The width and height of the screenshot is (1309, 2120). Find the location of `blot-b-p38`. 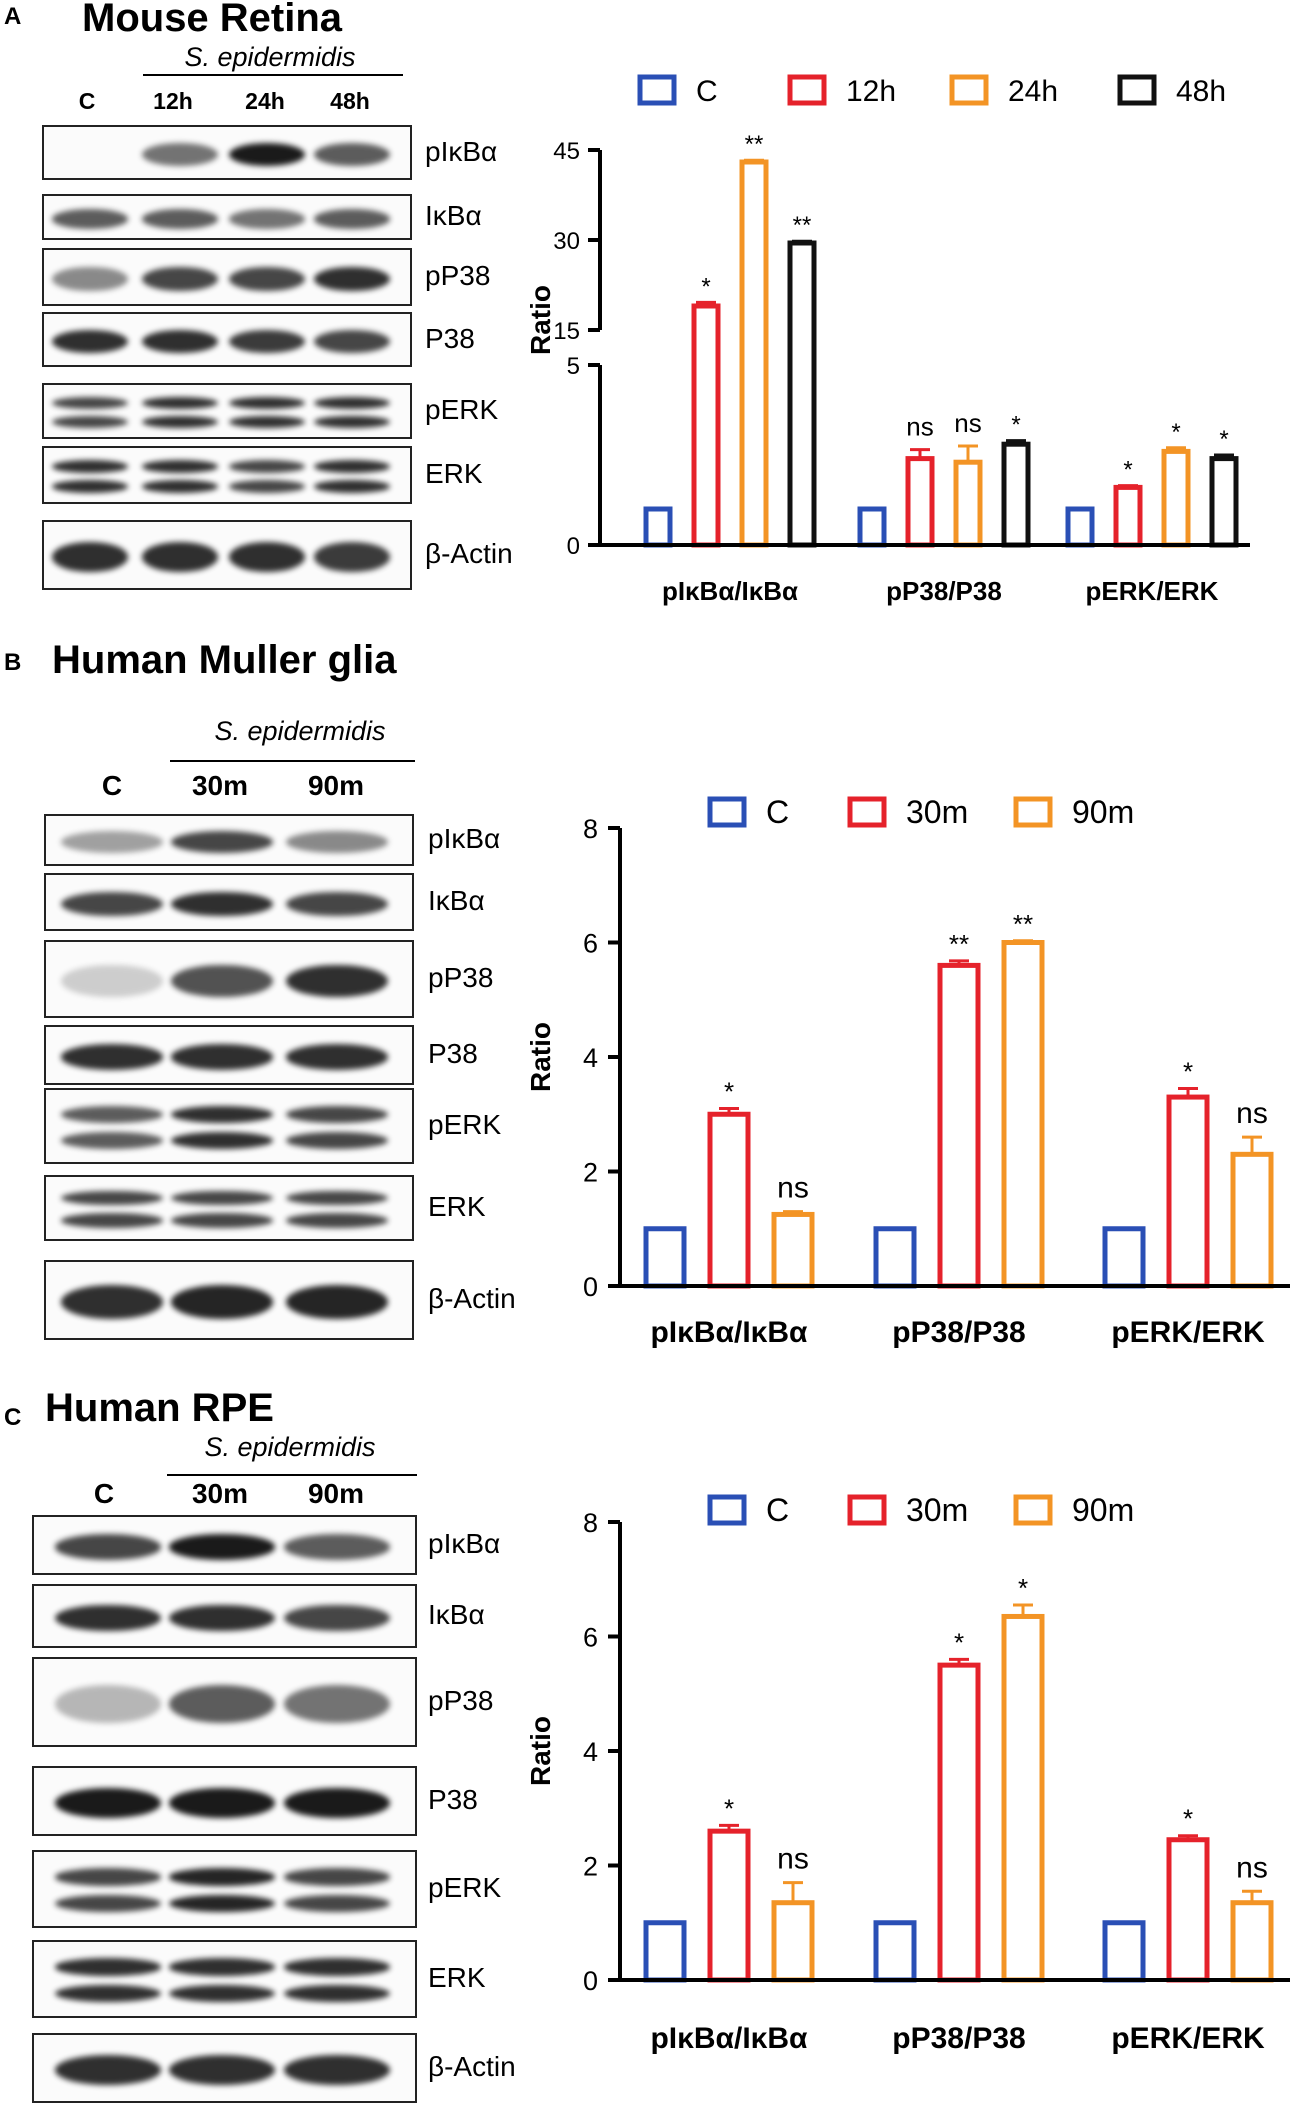

blot-b-p38 is located at coordinates (229, 1055).